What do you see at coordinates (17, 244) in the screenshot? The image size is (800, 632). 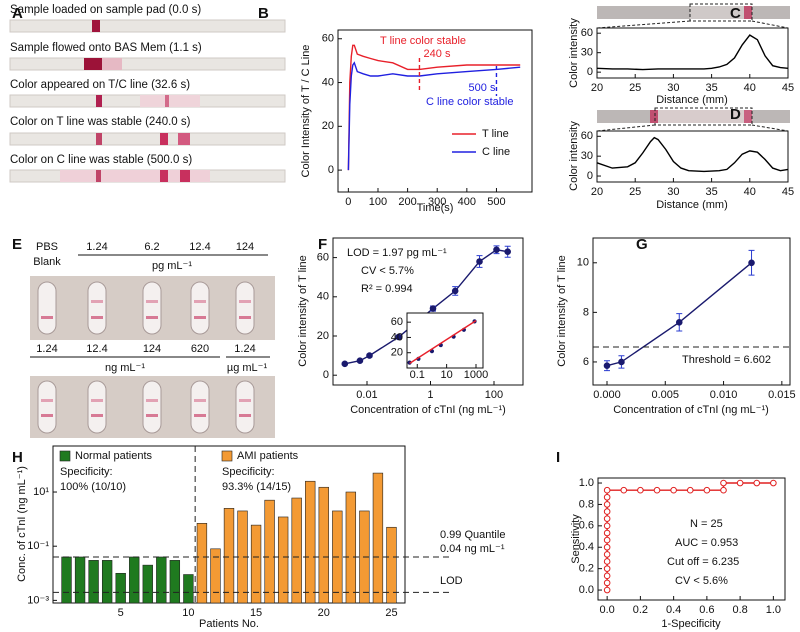 I see `panel-label: E` at bounding box center [17, 244].